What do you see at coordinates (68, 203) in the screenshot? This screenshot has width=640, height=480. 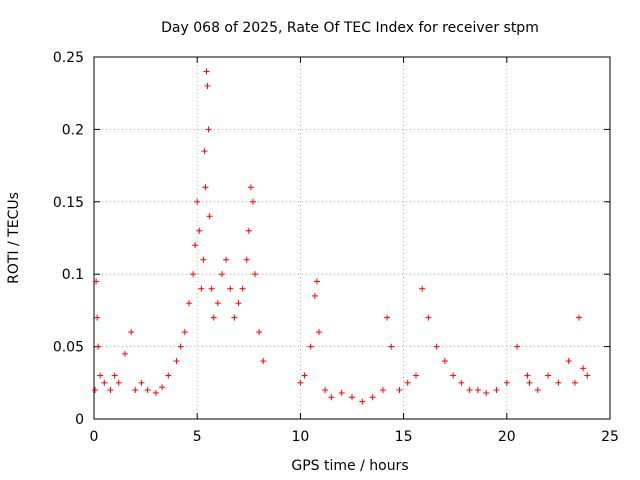 I see `y-tick-label: 0.15` at bounding box center [68, 203].